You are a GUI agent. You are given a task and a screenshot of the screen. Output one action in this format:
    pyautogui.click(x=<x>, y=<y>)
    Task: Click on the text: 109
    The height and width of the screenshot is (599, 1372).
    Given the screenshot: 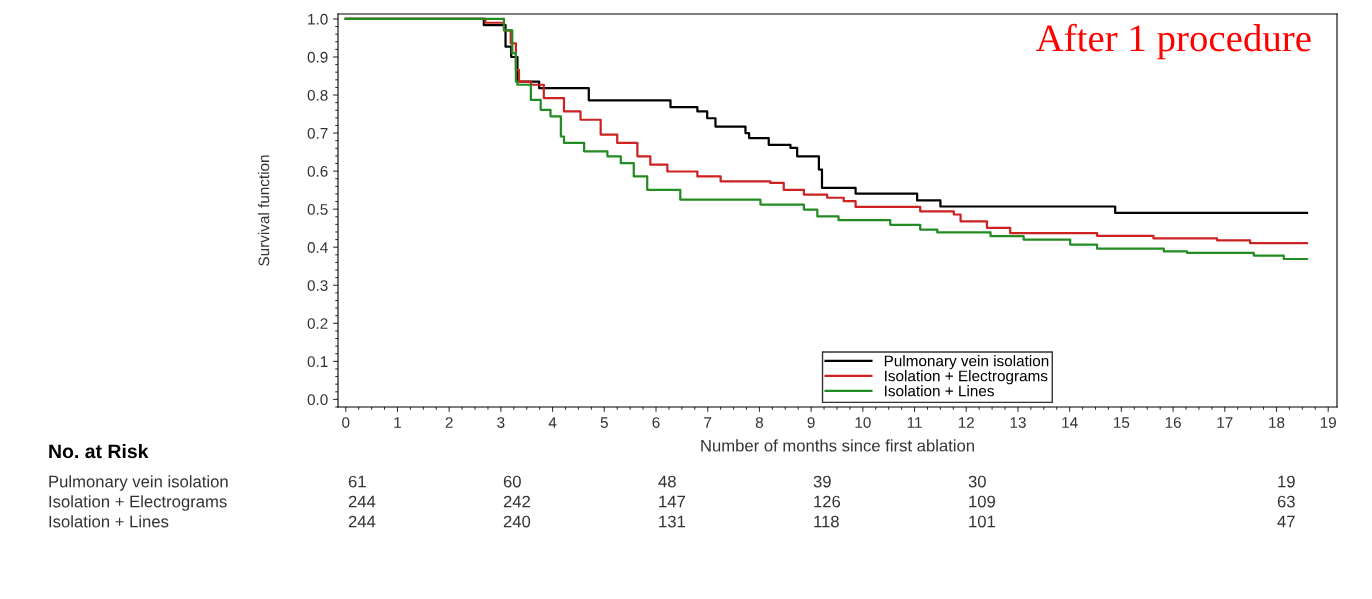 What is the action you would take?
    pyautogui.click(x=982, y=501)
    